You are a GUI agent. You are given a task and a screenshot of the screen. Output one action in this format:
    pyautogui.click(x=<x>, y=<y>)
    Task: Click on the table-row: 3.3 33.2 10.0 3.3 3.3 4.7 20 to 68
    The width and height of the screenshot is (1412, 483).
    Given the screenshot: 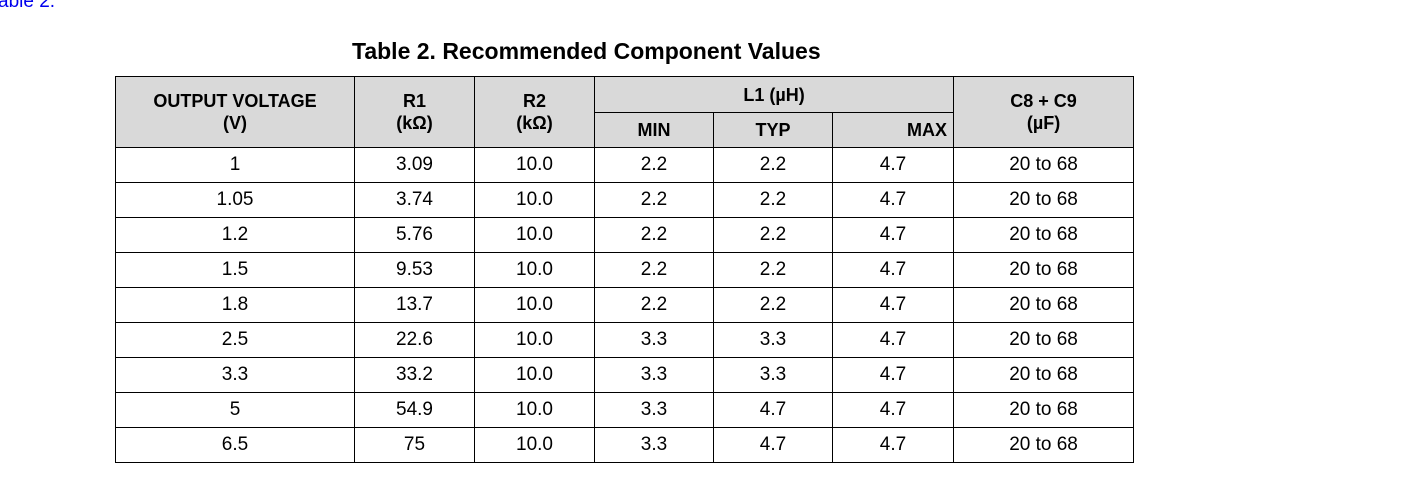 What is the action you would take?
    pyautogui.click(x=625, y=375)
    